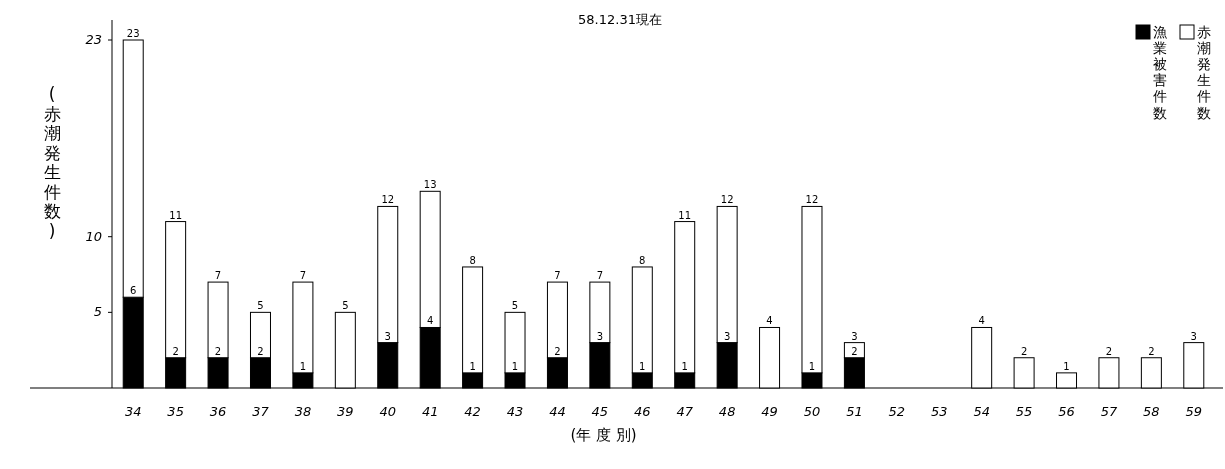 This screenshot has width=1225, height=469. What do you see at coordinates (93, 236) in the screenshot?
I see `y-tick-label: 10` at bounding box center [93, 236].